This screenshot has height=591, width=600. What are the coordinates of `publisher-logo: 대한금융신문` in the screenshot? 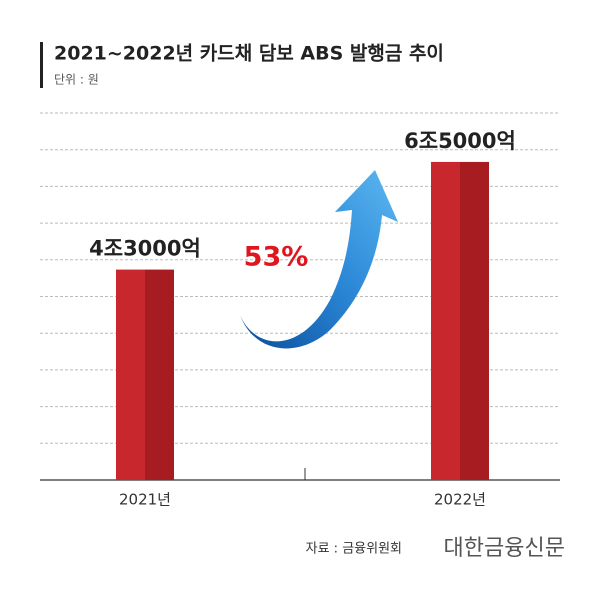 It's located at (504, 548).